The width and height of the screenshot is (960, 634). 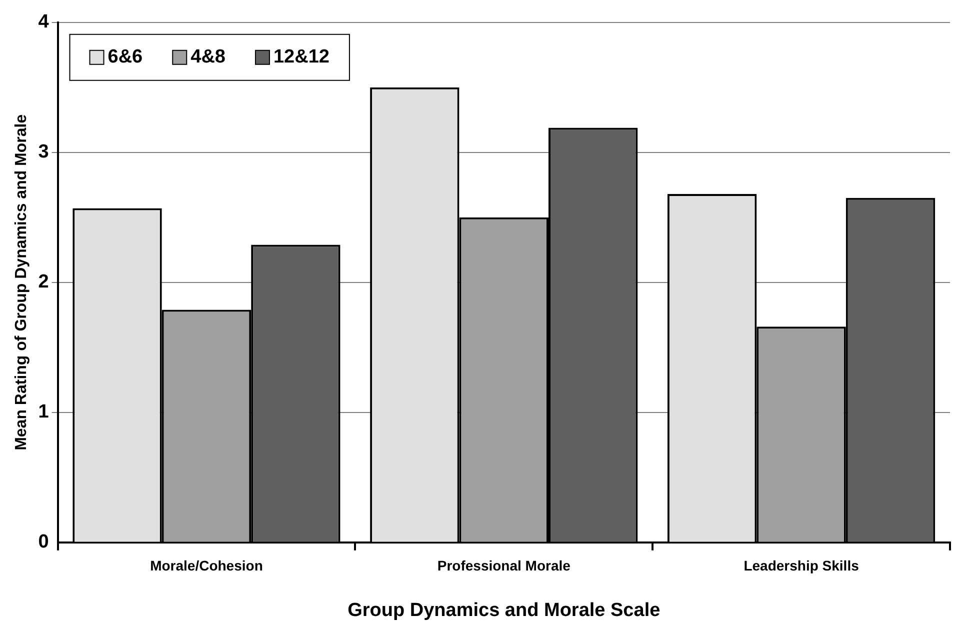 What do you see at coordinates (44, 412) in the screenshot?
I see `y-tick-label: 1` at bounding box center [44, 412].